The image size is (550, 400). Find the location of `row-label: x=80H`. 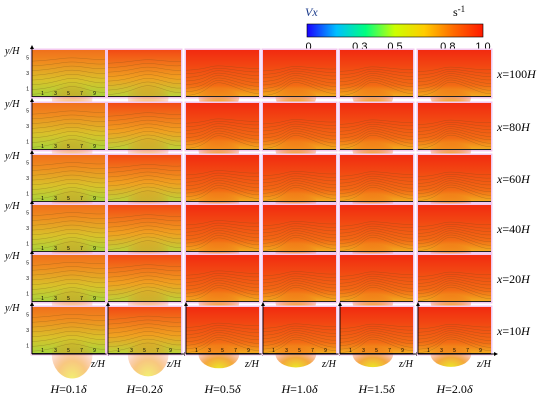

row-label: x=80H is located at coordinates (513, 127).